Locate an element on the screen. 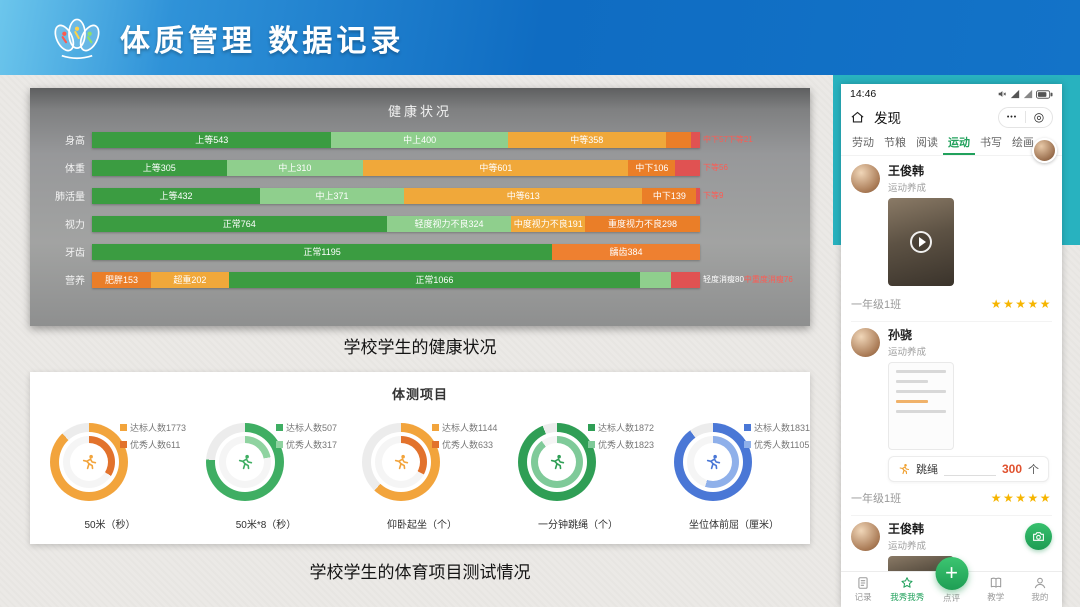  status-bar: 14:46 is located at coordinates (951, 94).